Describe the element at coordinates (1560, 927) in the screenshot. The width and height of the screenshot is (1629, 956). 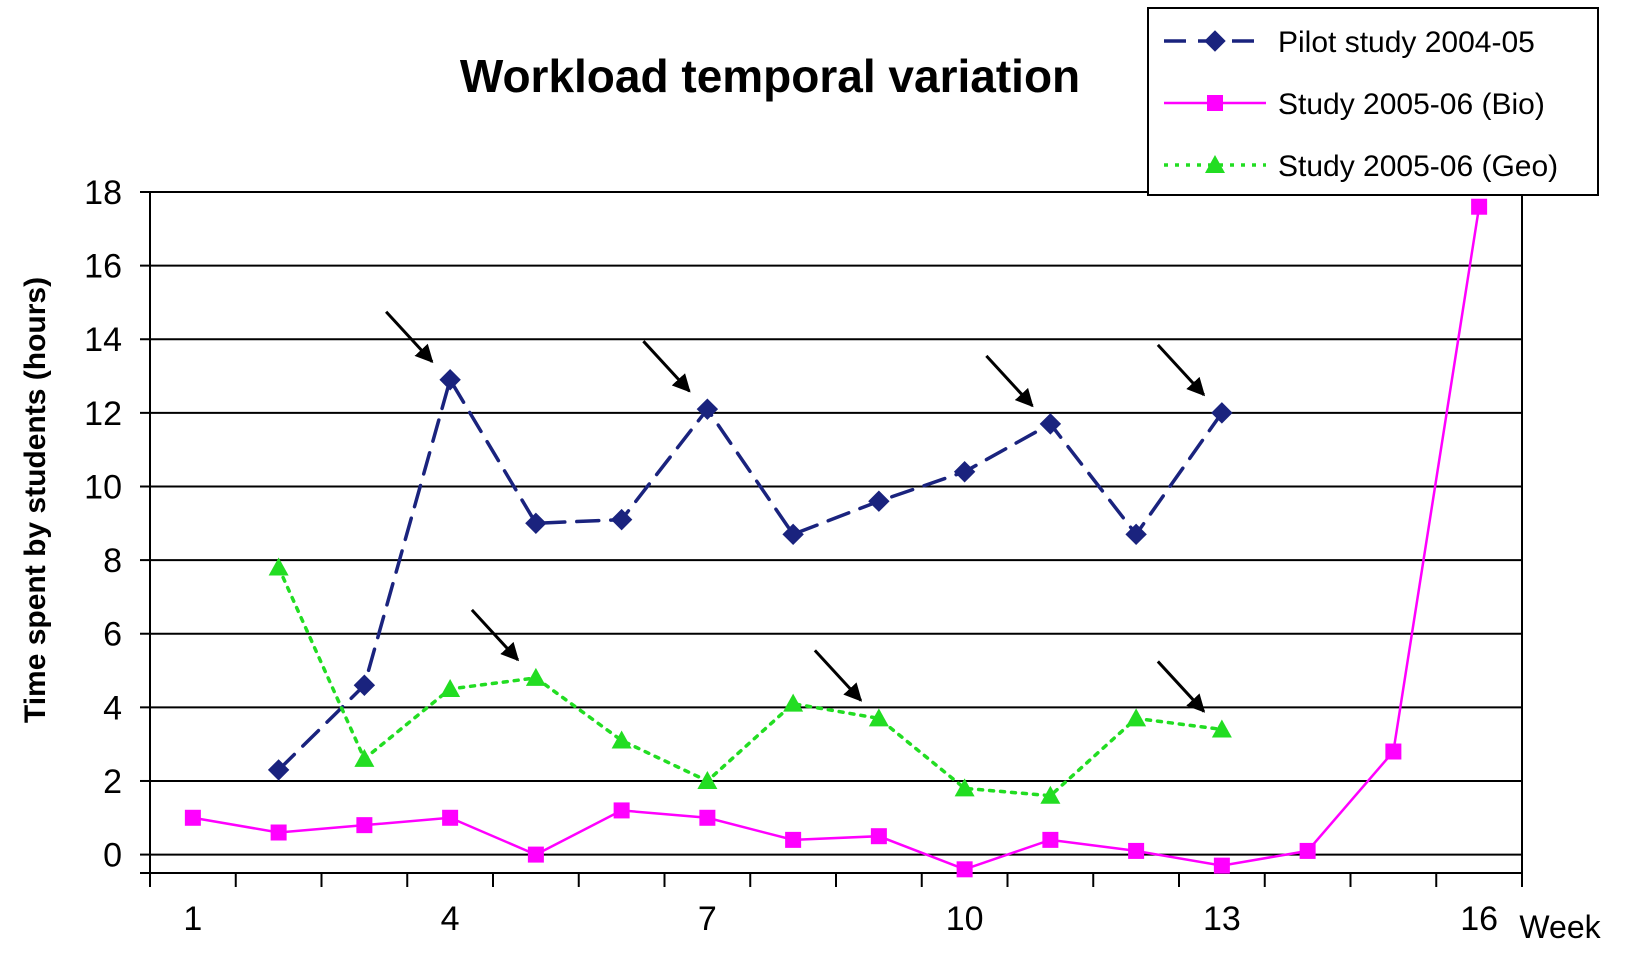
I see `x-axis-label: Week` at that location.